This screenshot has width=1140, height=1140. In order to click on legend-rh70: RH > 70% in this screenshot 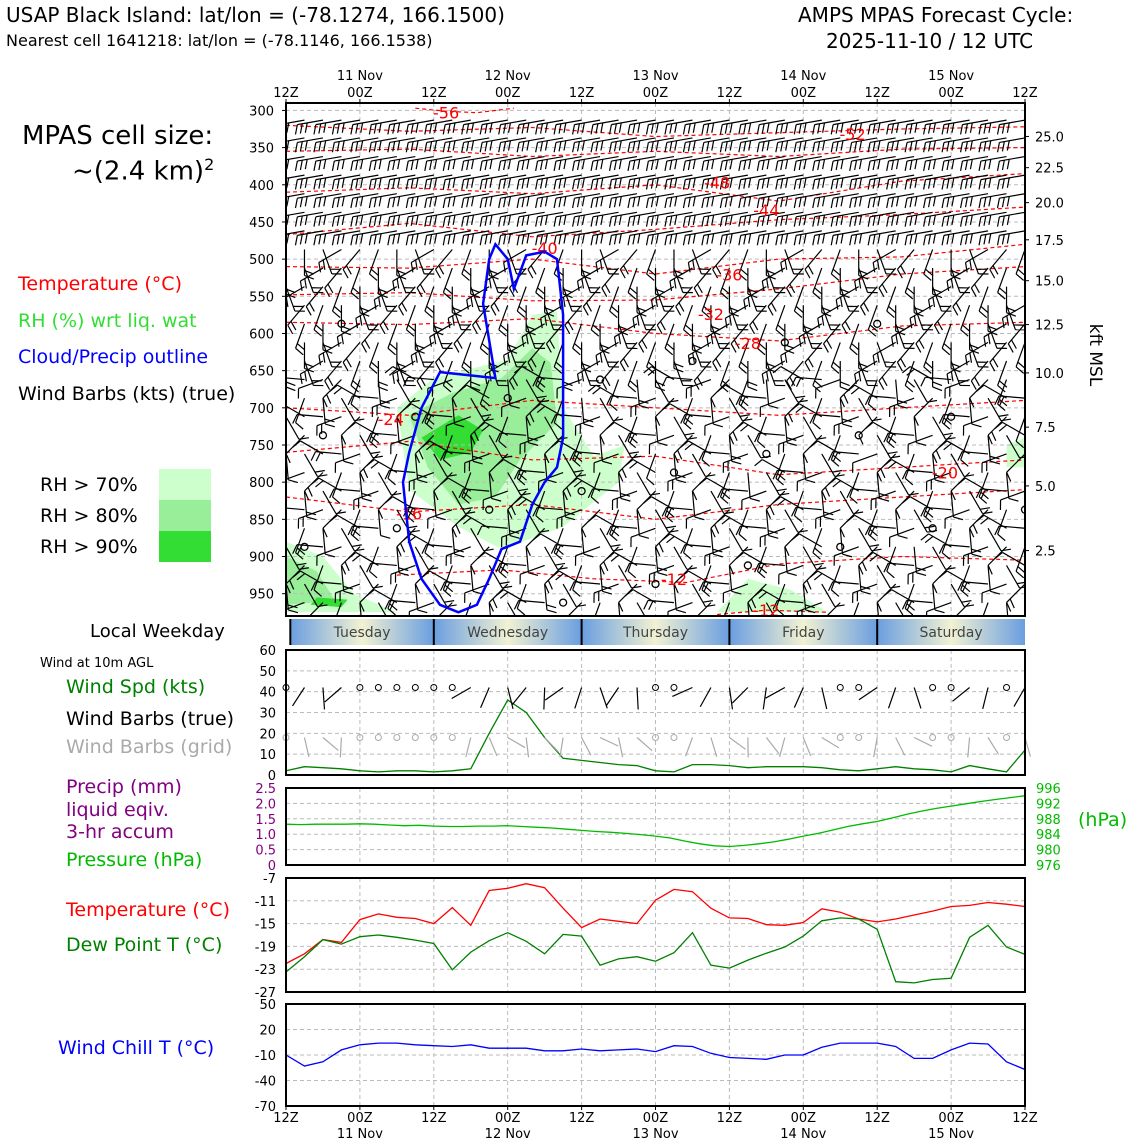, I will do `click(89, 485)`.